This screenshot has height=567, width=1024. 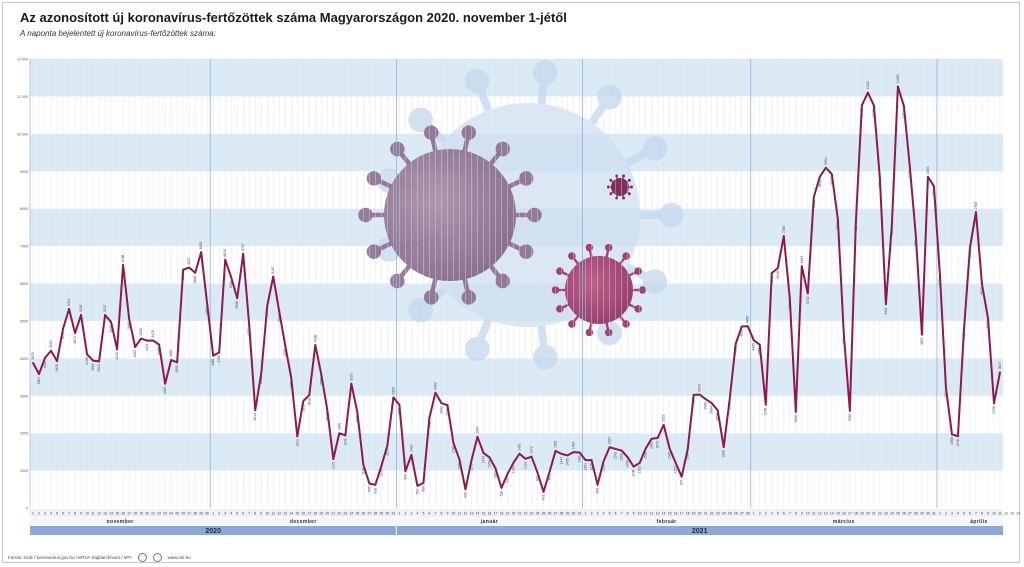 I want to click on y-tick-label: 9000, so click(x=24, y=172).